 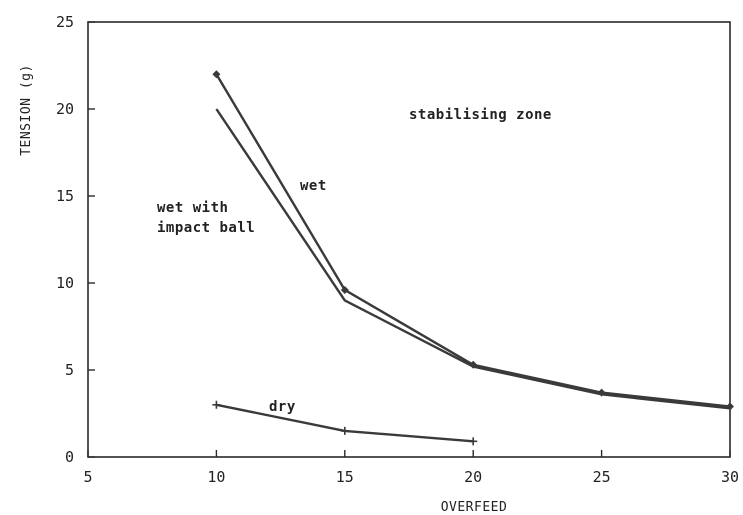 I want to click on x-tick-label: 15, so click(x=345, y=477).